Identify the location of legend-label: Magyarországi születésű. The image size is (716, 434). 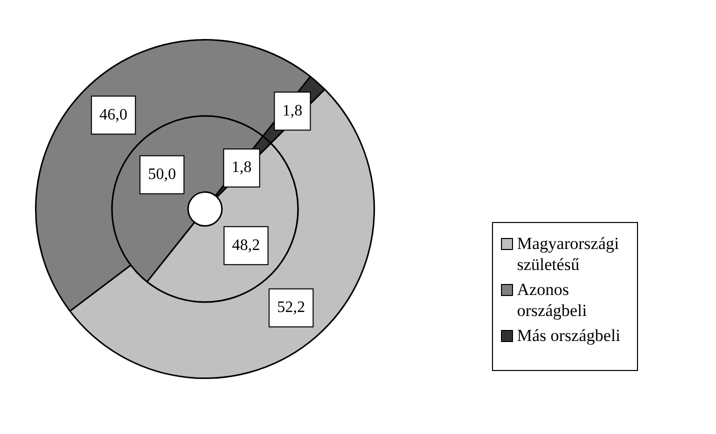
(568, 254).